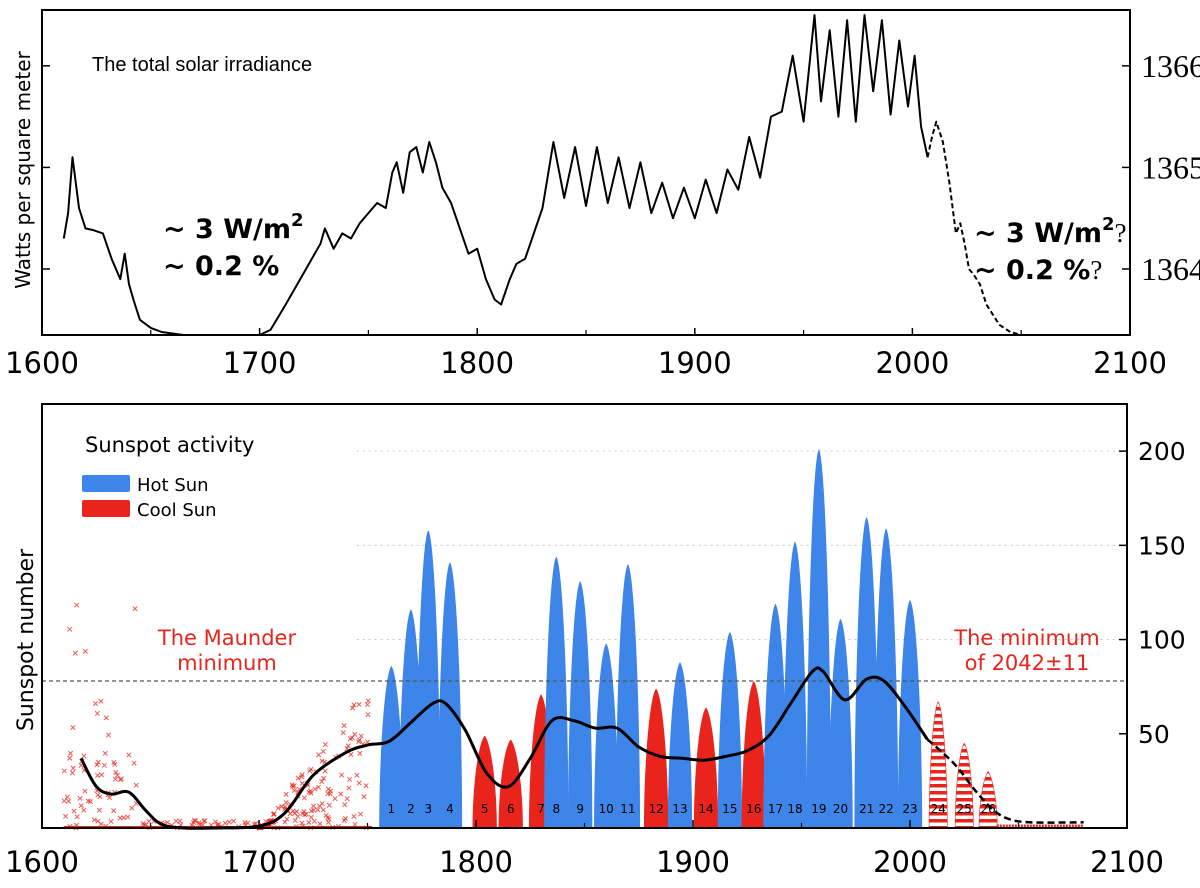  Describe the element at coordinates (1006, 228) in the screenshot. I see `irradiance-forecast-line` at that location.